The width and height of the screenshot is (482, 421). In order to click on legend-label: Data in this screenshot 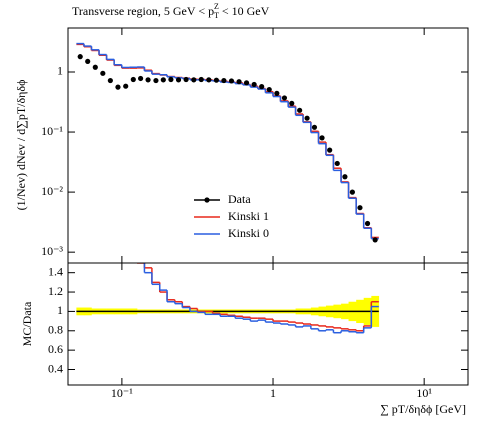, I will do `click(239, 199)`.